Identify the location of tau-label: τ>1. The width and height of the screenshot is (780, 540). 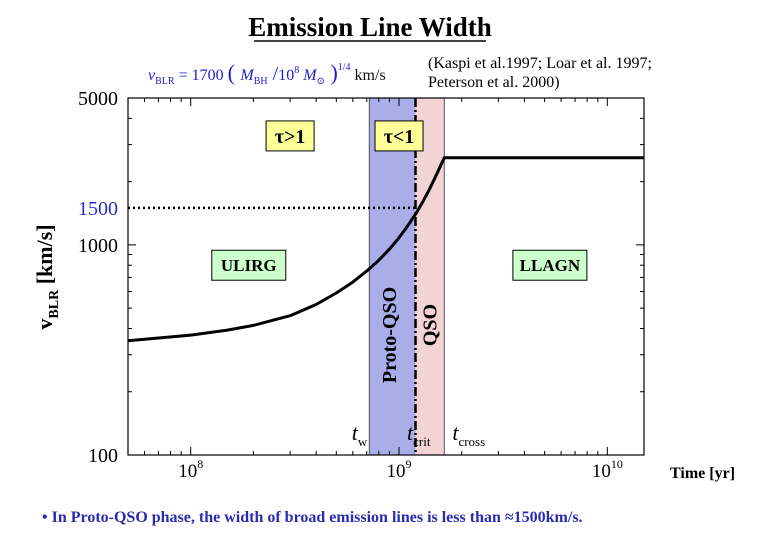
(290, 137).